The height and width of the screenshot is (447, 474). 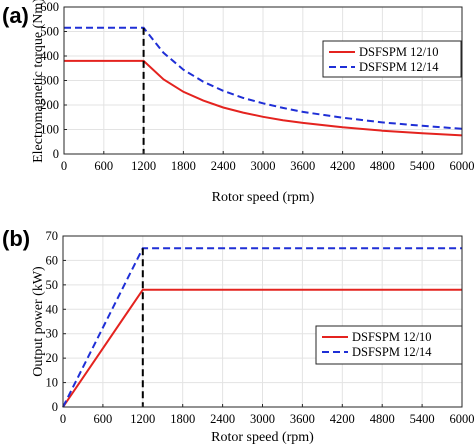 What do you see at coordinates (52, 334) in the screenshot?
I see `y-tick-label: 30` at bounding box center [52, 334].